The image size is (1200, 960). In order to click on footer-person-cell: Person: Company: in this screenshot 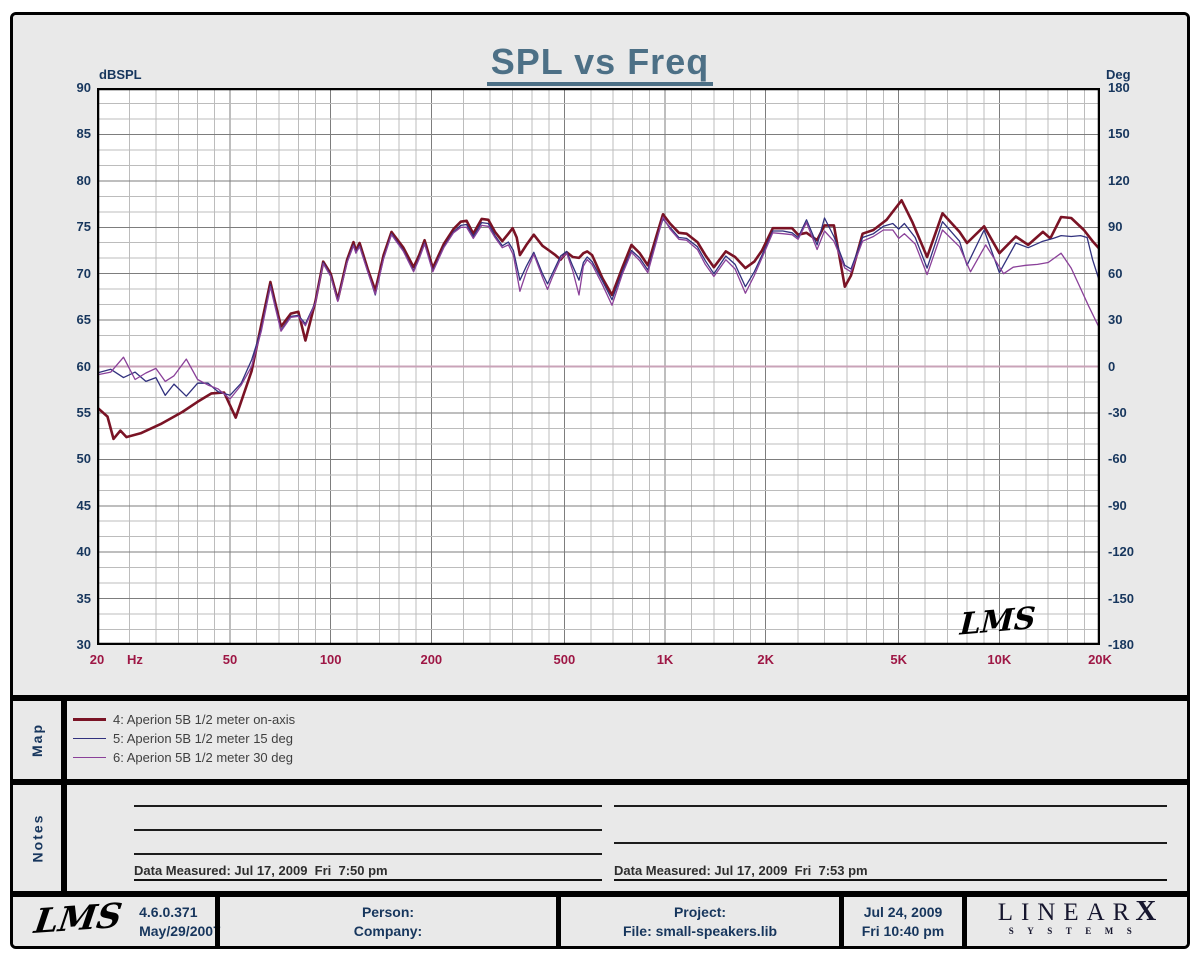, I will do `click(385, 921)`.